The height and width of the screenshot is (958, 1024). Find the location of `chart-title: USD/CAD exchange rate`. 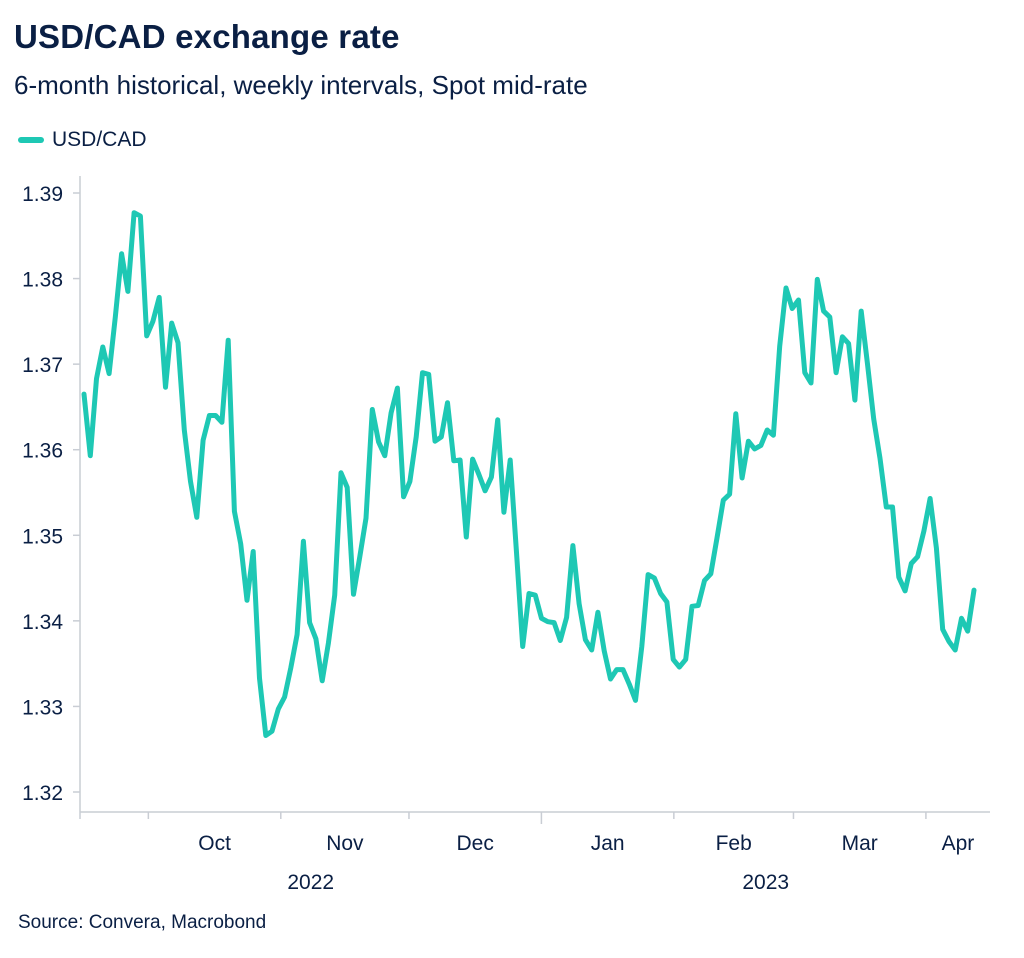

chart-title: USD/CAD exchange rate is located at coordinates (207, 36).